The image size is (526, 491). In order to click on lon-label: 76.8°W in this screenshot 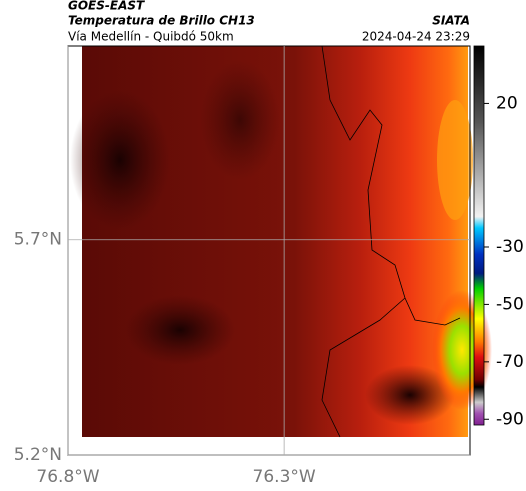, I will do `click(67, 477)`.